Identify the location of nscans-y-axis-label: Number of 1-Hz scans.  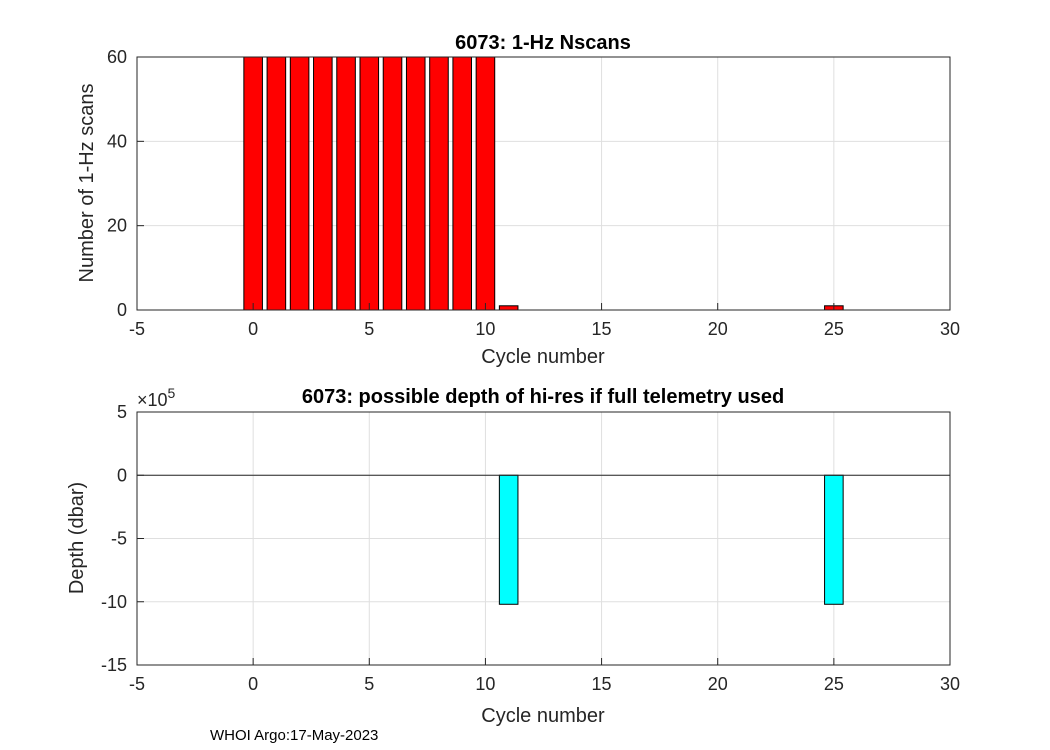
(87, 183).